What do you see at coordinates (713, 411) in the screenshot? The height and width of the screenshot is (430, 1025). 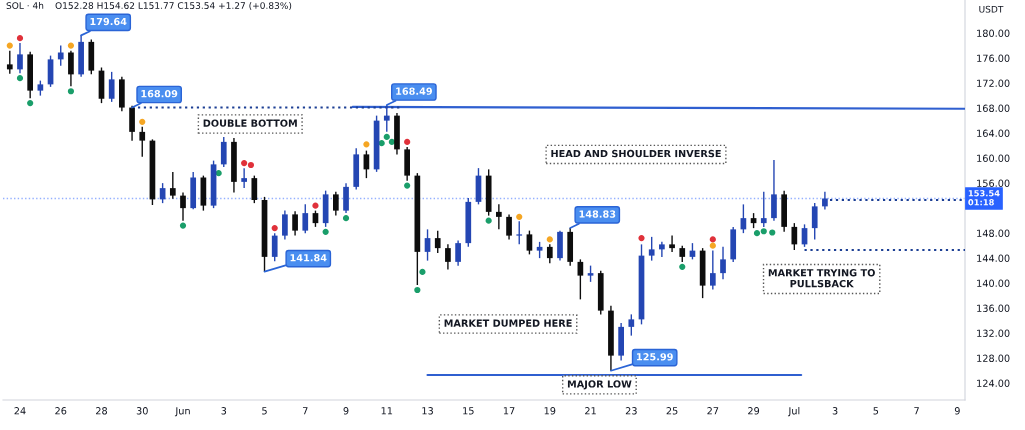 I see `x-tick-label: 27` at bounding box center [713, 411].